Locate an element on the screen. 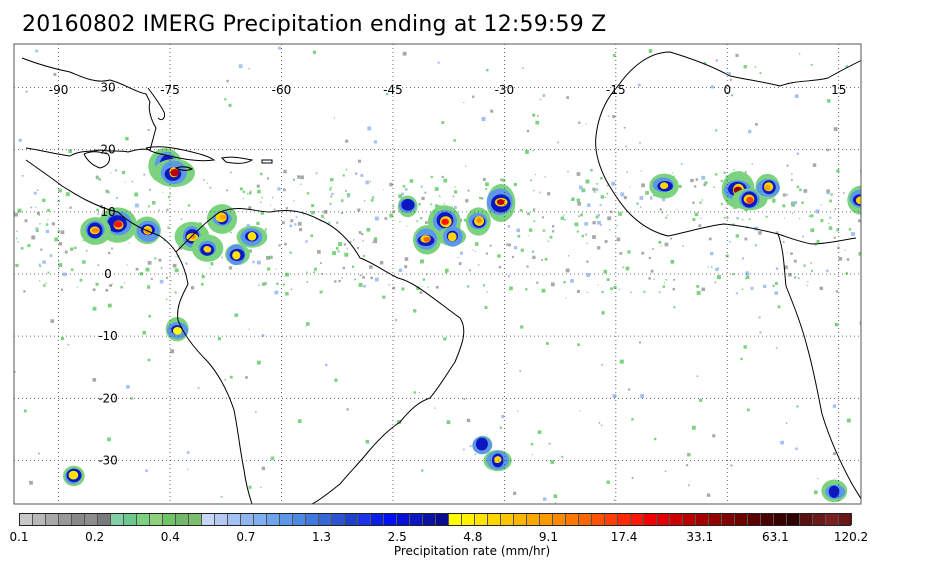 The height and width of the screenshot is (571, 944). colorbar-tick-label: 17.4 is located at coordinates (624, 537).